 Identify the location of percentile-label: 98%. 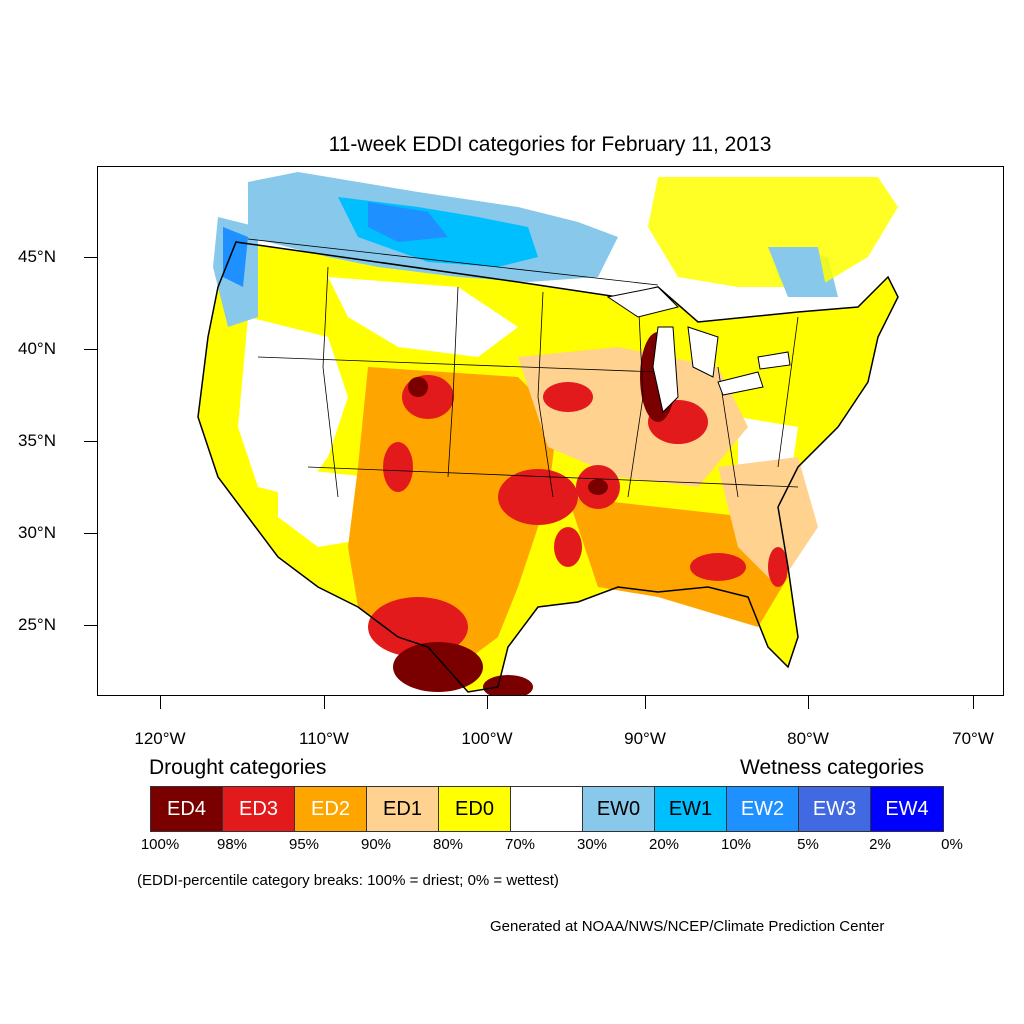
(232, 844).